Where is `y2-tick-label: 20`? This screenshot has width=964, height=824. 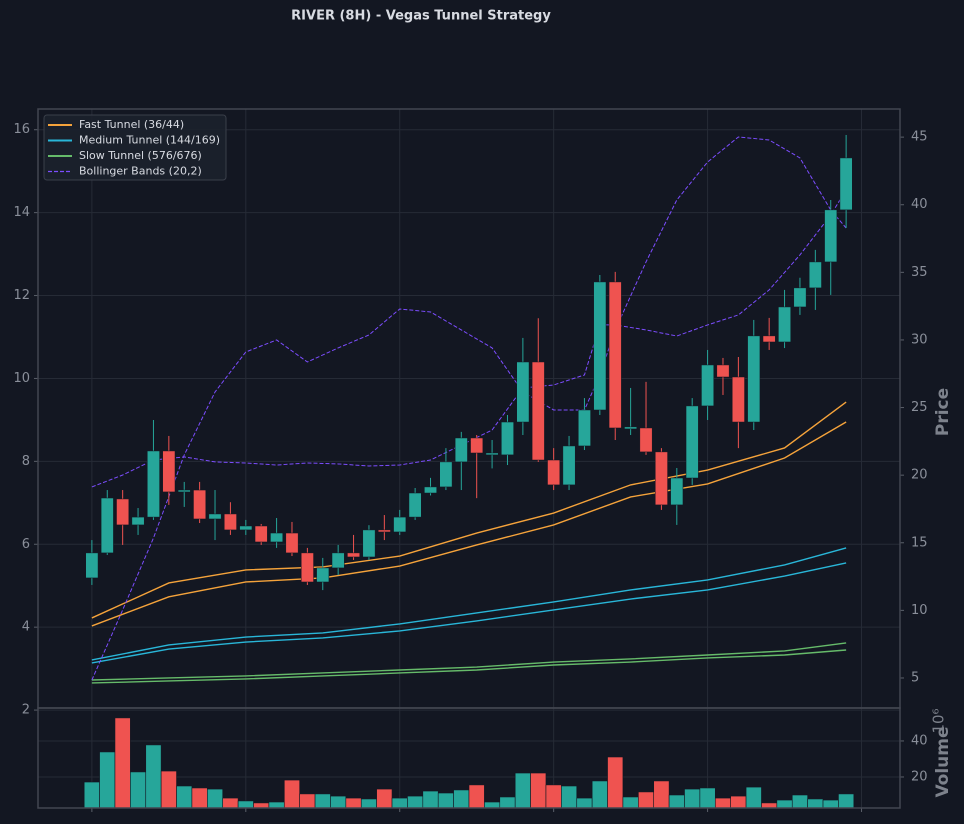 y2-tick-label: 20 is located at coordinates (919, 475).